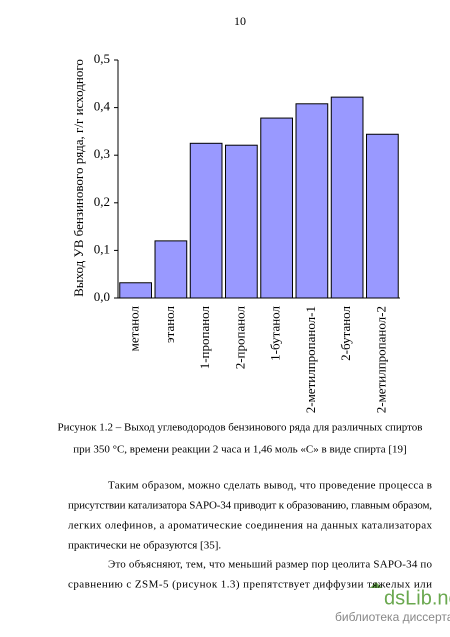 Image resolution: width=450 pixels, height=637 pixels. Describe the element at coordinates (102, 153) in the screenshot. I see `y-tick-label: 0,3` at that location.